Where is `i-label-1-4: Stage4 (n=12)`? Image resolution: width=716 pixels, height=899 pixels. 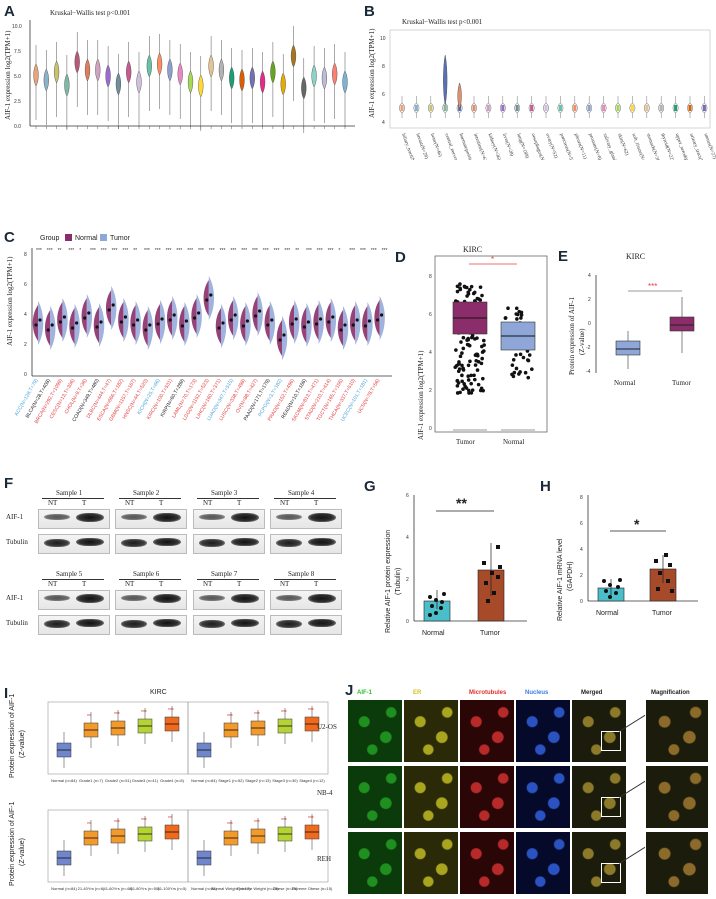
i-label-1-4: Stage4 (n=12) is located at coordinates (312, 780).